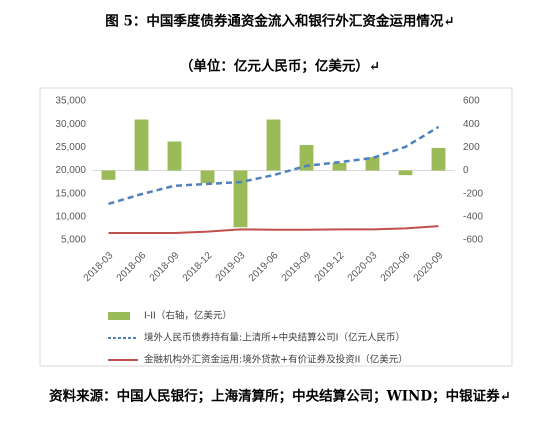  Describe the element at coordinates (297, 267) in the screenshot. I see `x-tick-label: 2019-09` at that location.